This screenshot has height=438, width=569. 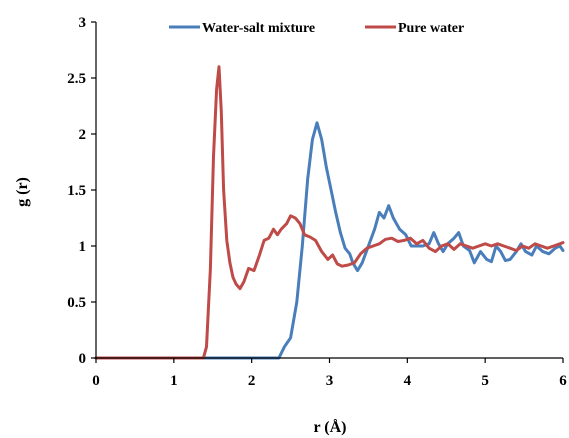 I want to click on x-tick-label: 1, so click(x=174, y=381).